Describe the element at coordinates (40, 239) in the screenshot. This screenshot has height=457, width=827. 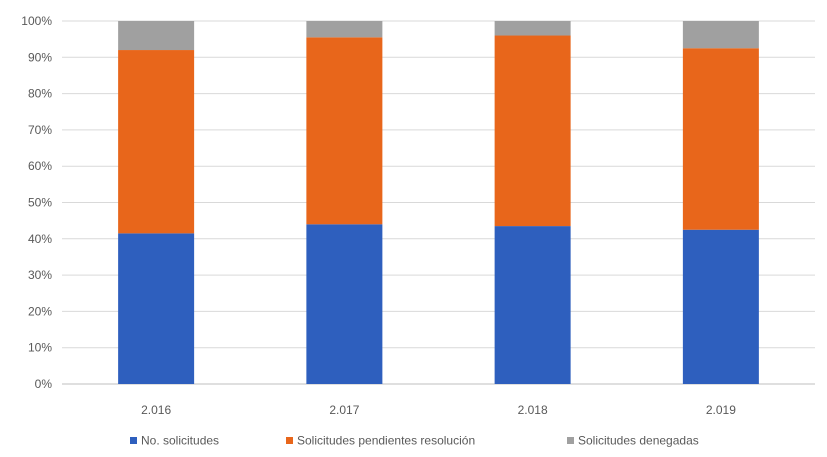
I see `y-tick-label: 40%` at that location.